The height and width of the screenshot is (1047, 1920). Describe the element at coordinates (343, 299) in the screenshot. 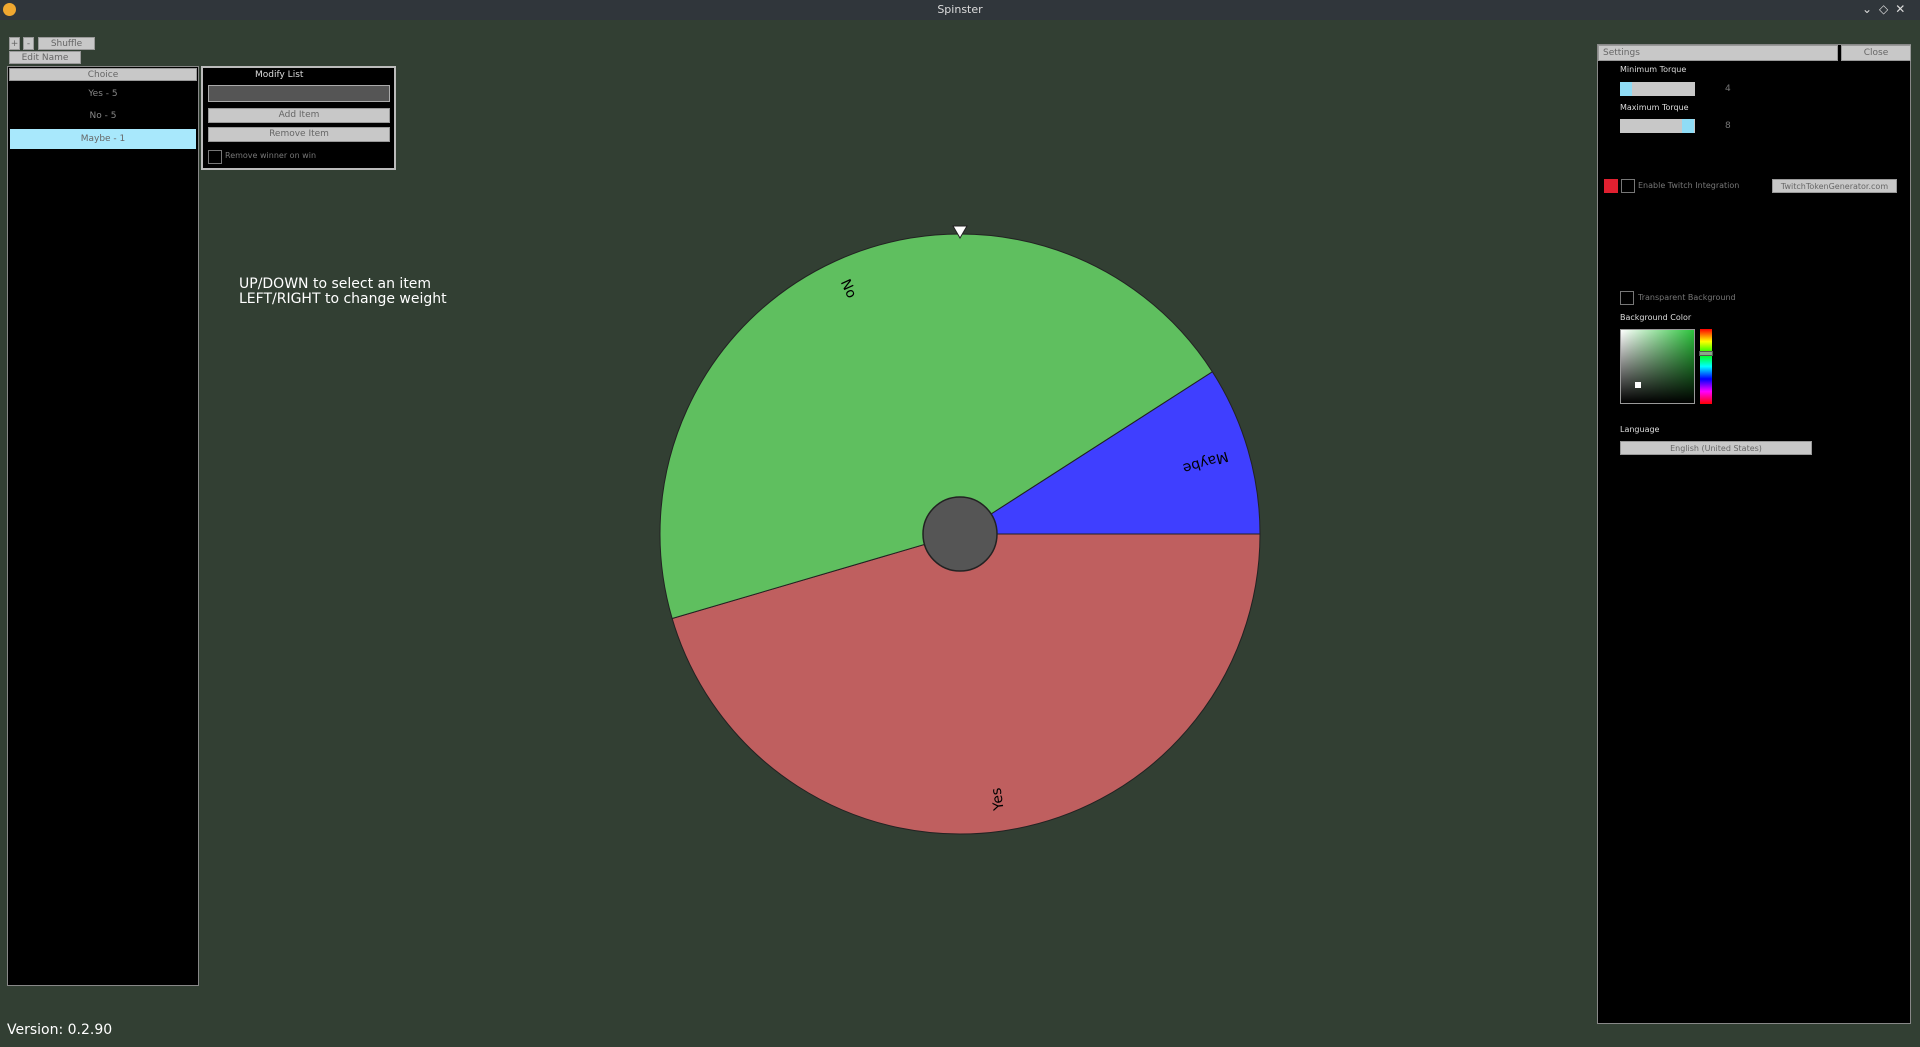

I see `instruction: LEFT/RIGHT to change weight` at that location.